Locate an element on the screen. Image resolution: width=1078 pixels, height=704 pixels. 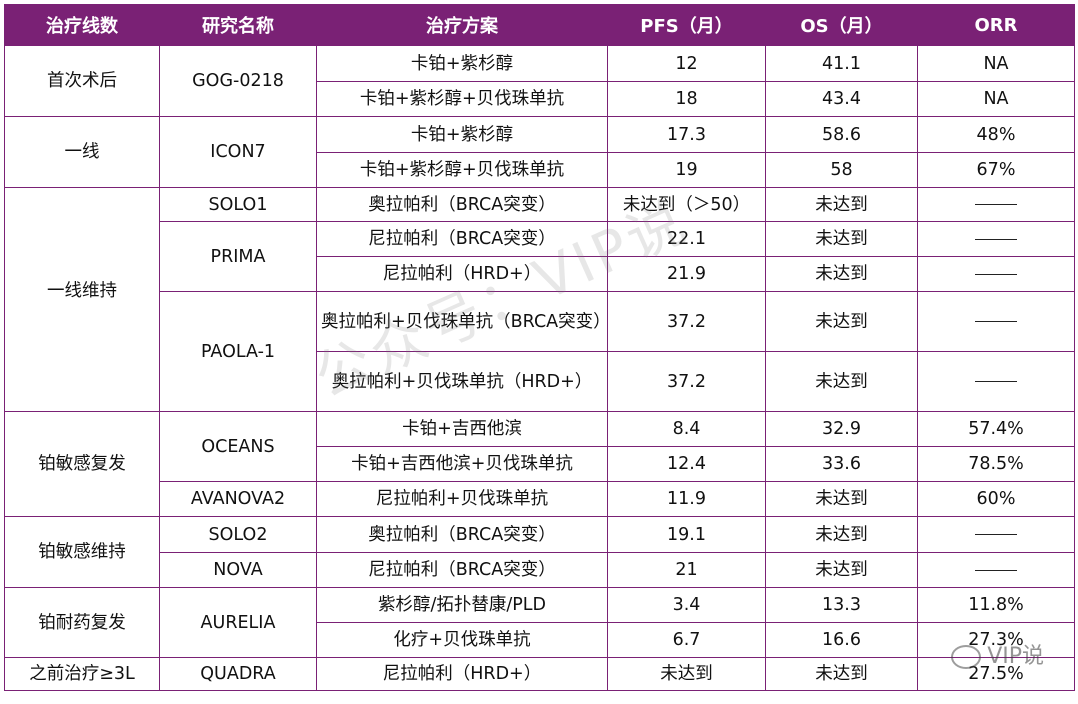
line-cell: 铂敏感维持 is located at coordinates (82, 552).